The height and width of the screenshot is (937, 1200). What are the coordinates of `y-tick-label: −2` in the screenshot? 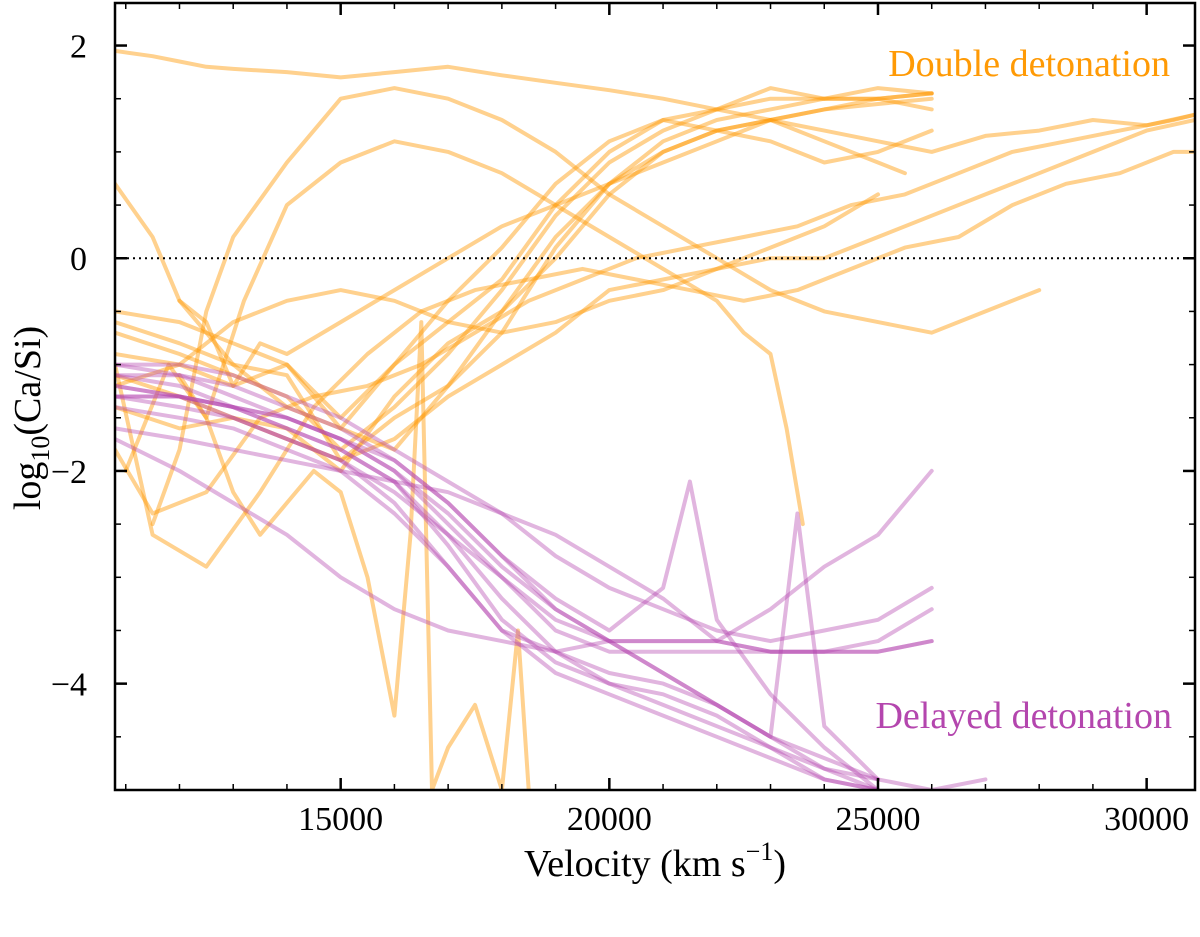 It's located at (69, 472).